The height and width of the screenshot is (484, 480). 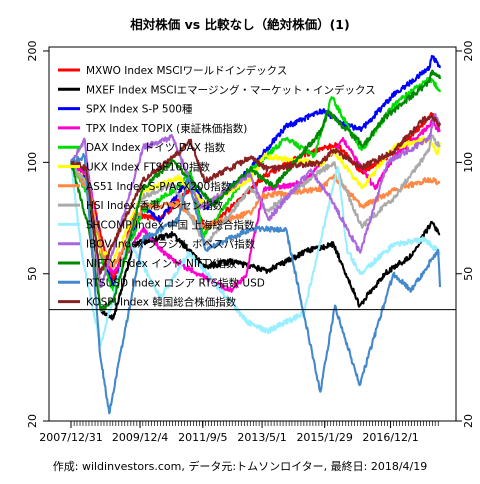 What do you see at coordinates (140, 437) in the screenshot?
I see `x-tick-label: 2009/12/4` at bounding box center [140, 437].